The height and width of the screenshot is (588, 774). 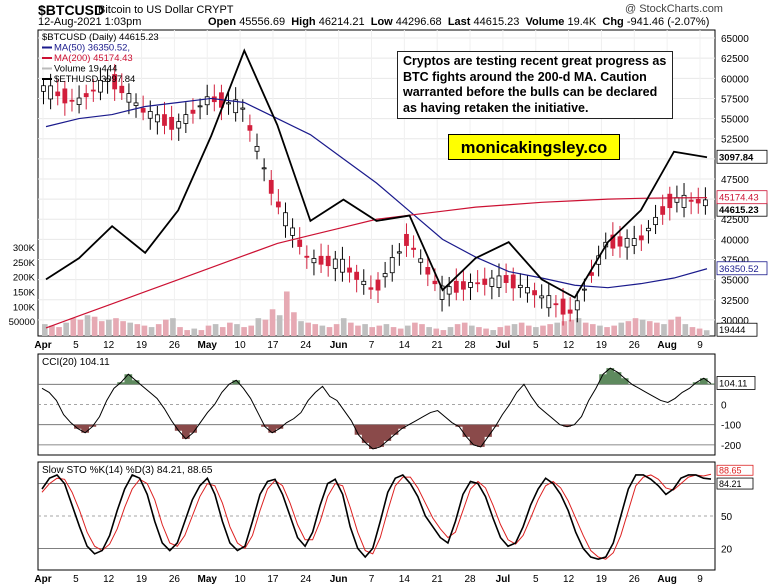 I want to click on time-tick-label-lower: 9, so click(x=700, y=579).